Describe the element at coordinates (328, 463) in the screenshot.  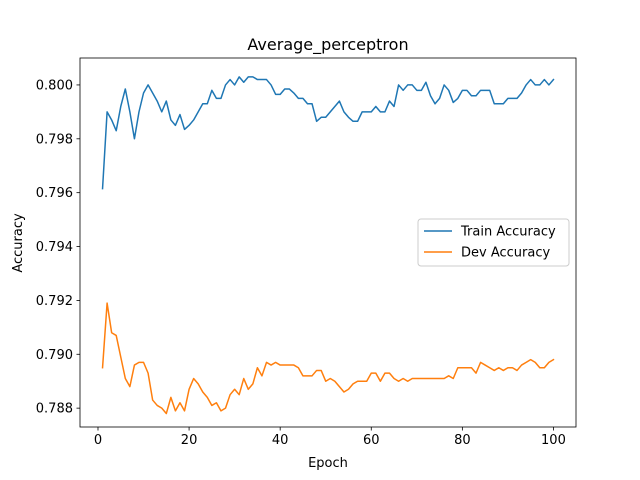
I see `x-axis-label: Epoch` at that location.